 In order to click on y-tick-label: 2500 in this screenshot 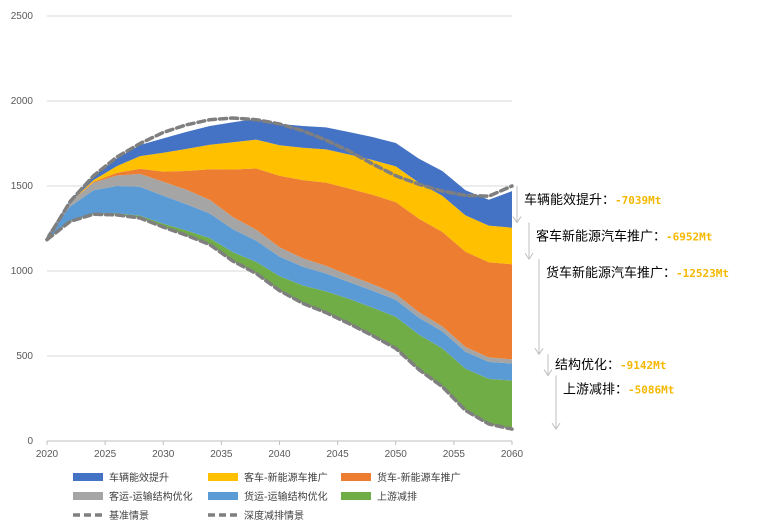, I will do `click(22, 16)`.